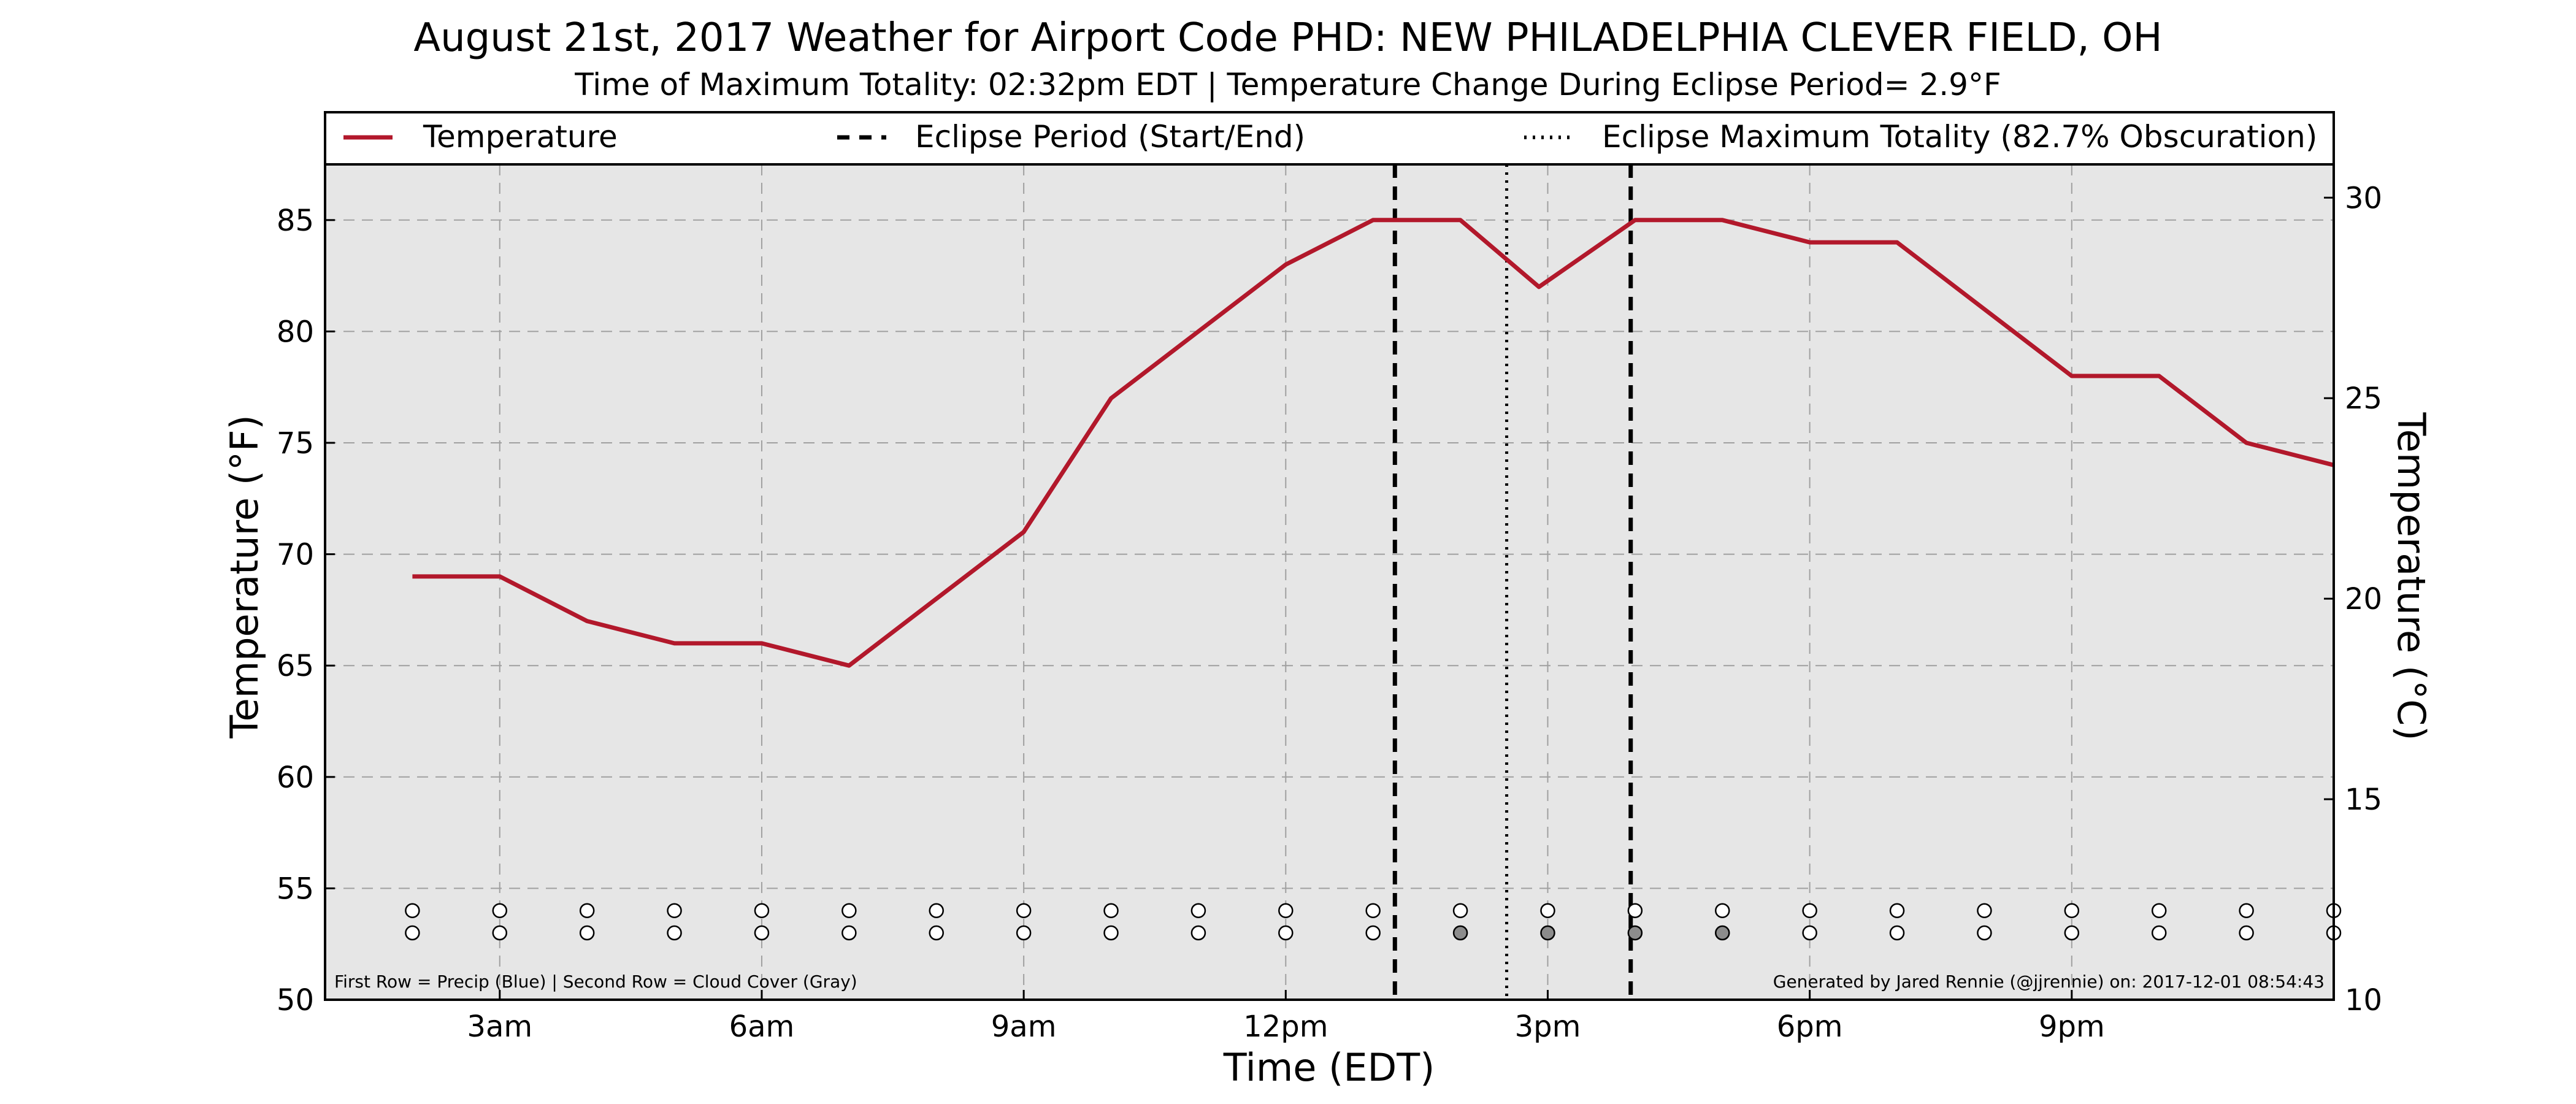 This screenshot has height=1104, width=2576. I want to click on y-tick-label-right: 20, so click(2363, 599).